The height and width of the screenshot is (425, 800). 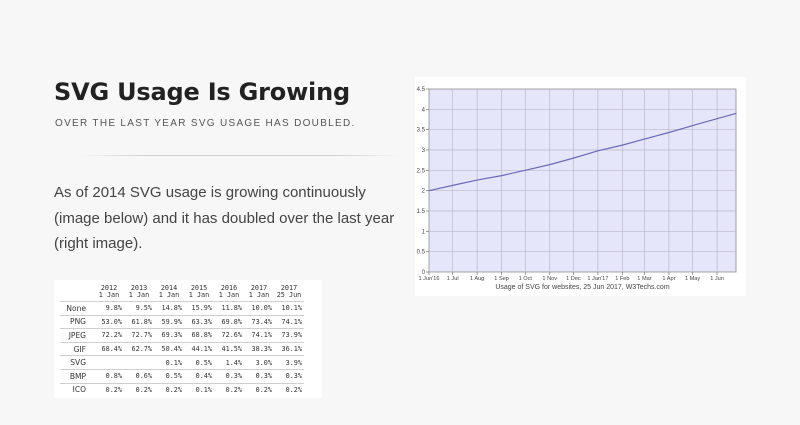 I want to click on x-tick-label: 1 Sep, so click(x=501, y=279).